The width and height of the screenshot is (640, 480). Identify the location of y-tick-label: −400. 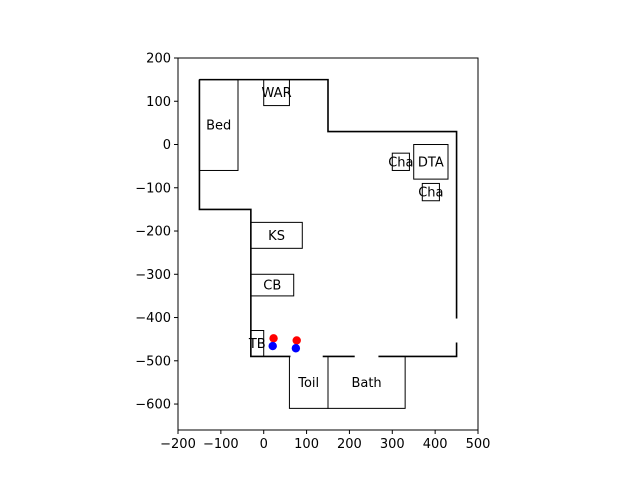
(153, 318).